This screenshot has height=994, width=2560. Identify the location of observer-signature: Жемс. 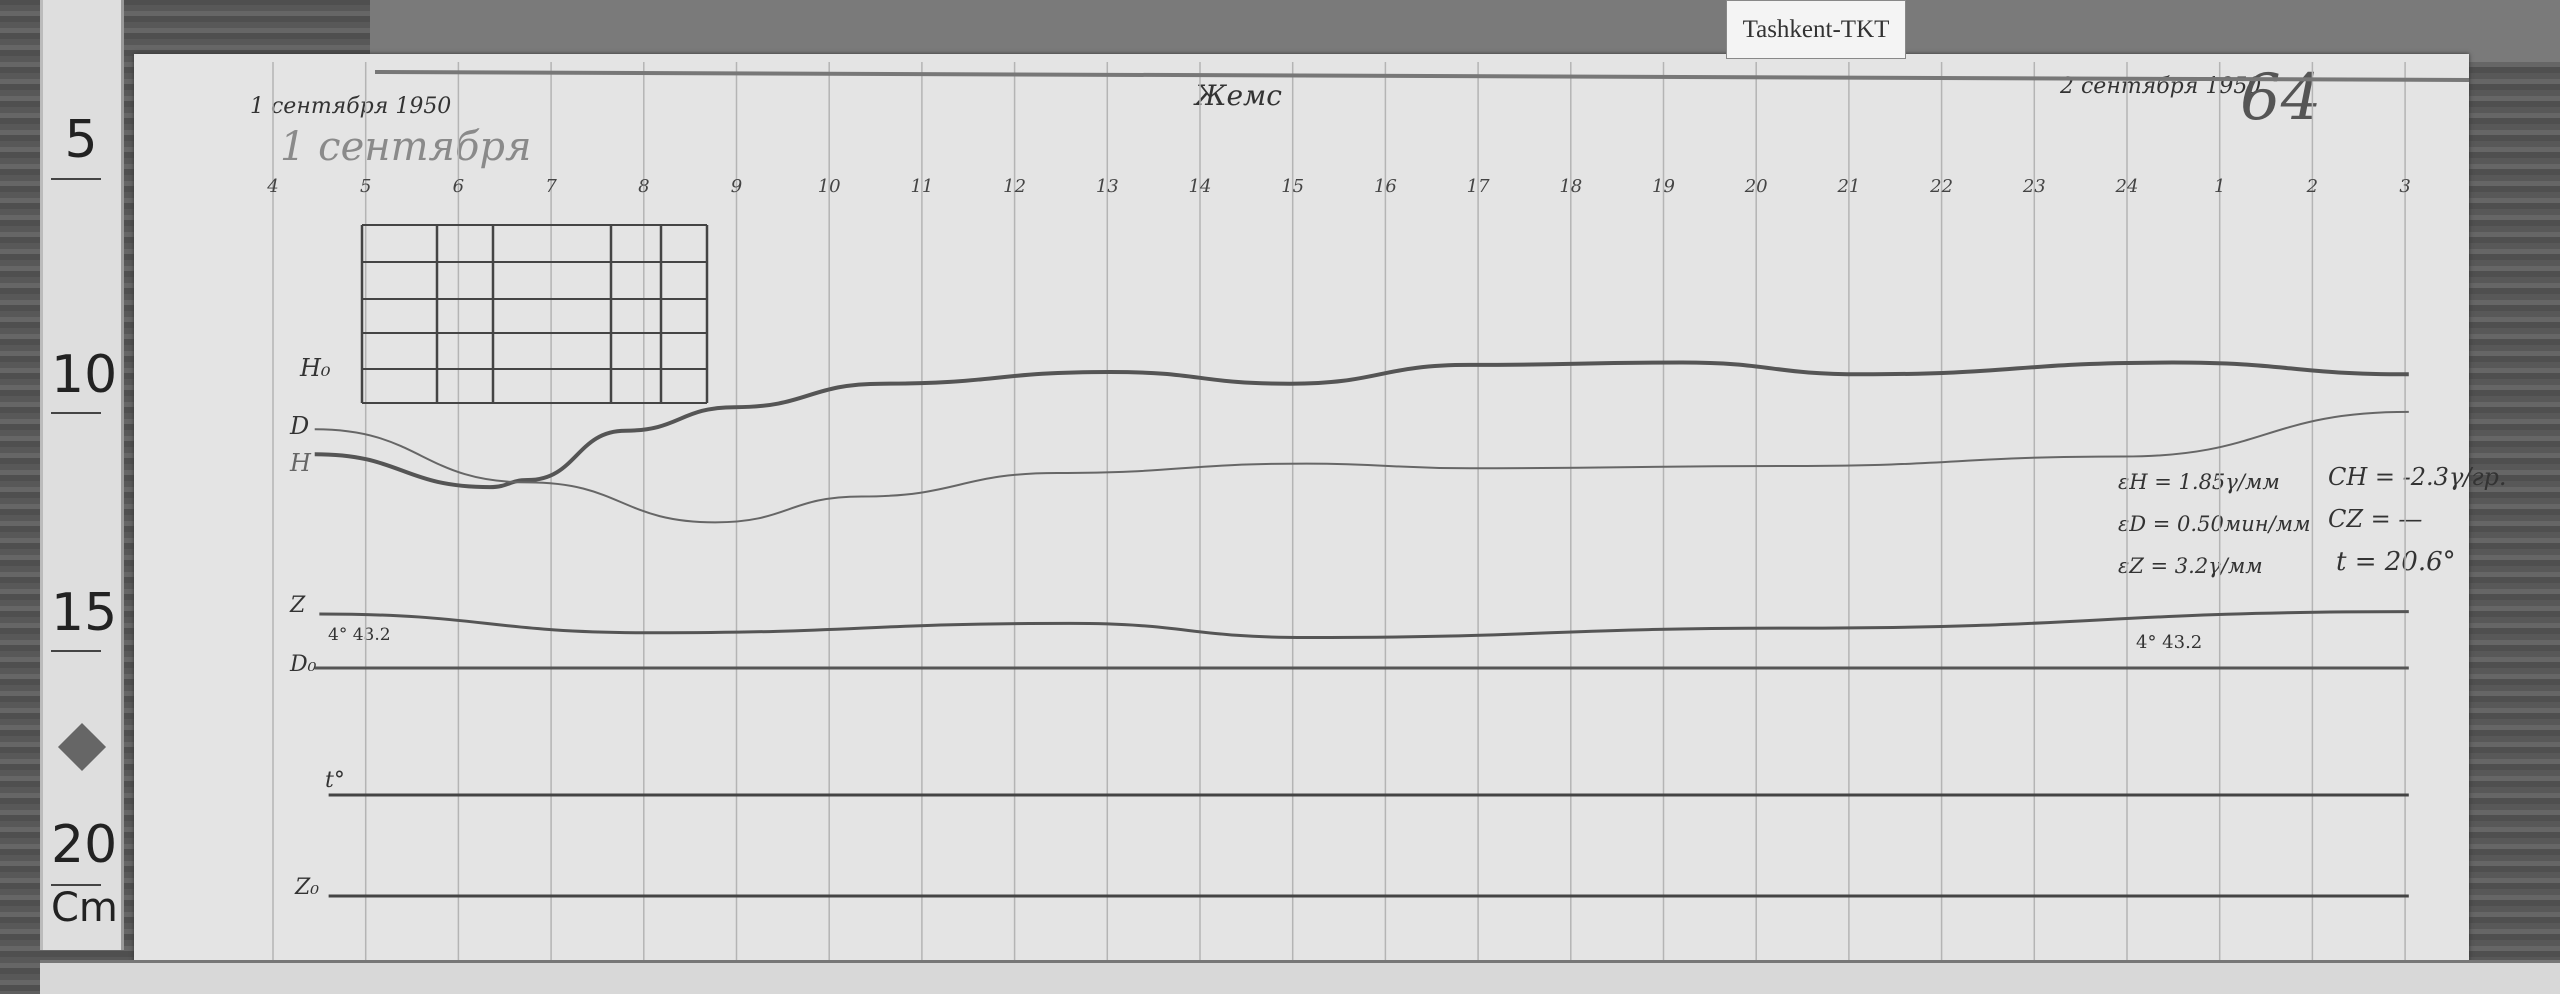
(1238, 95).